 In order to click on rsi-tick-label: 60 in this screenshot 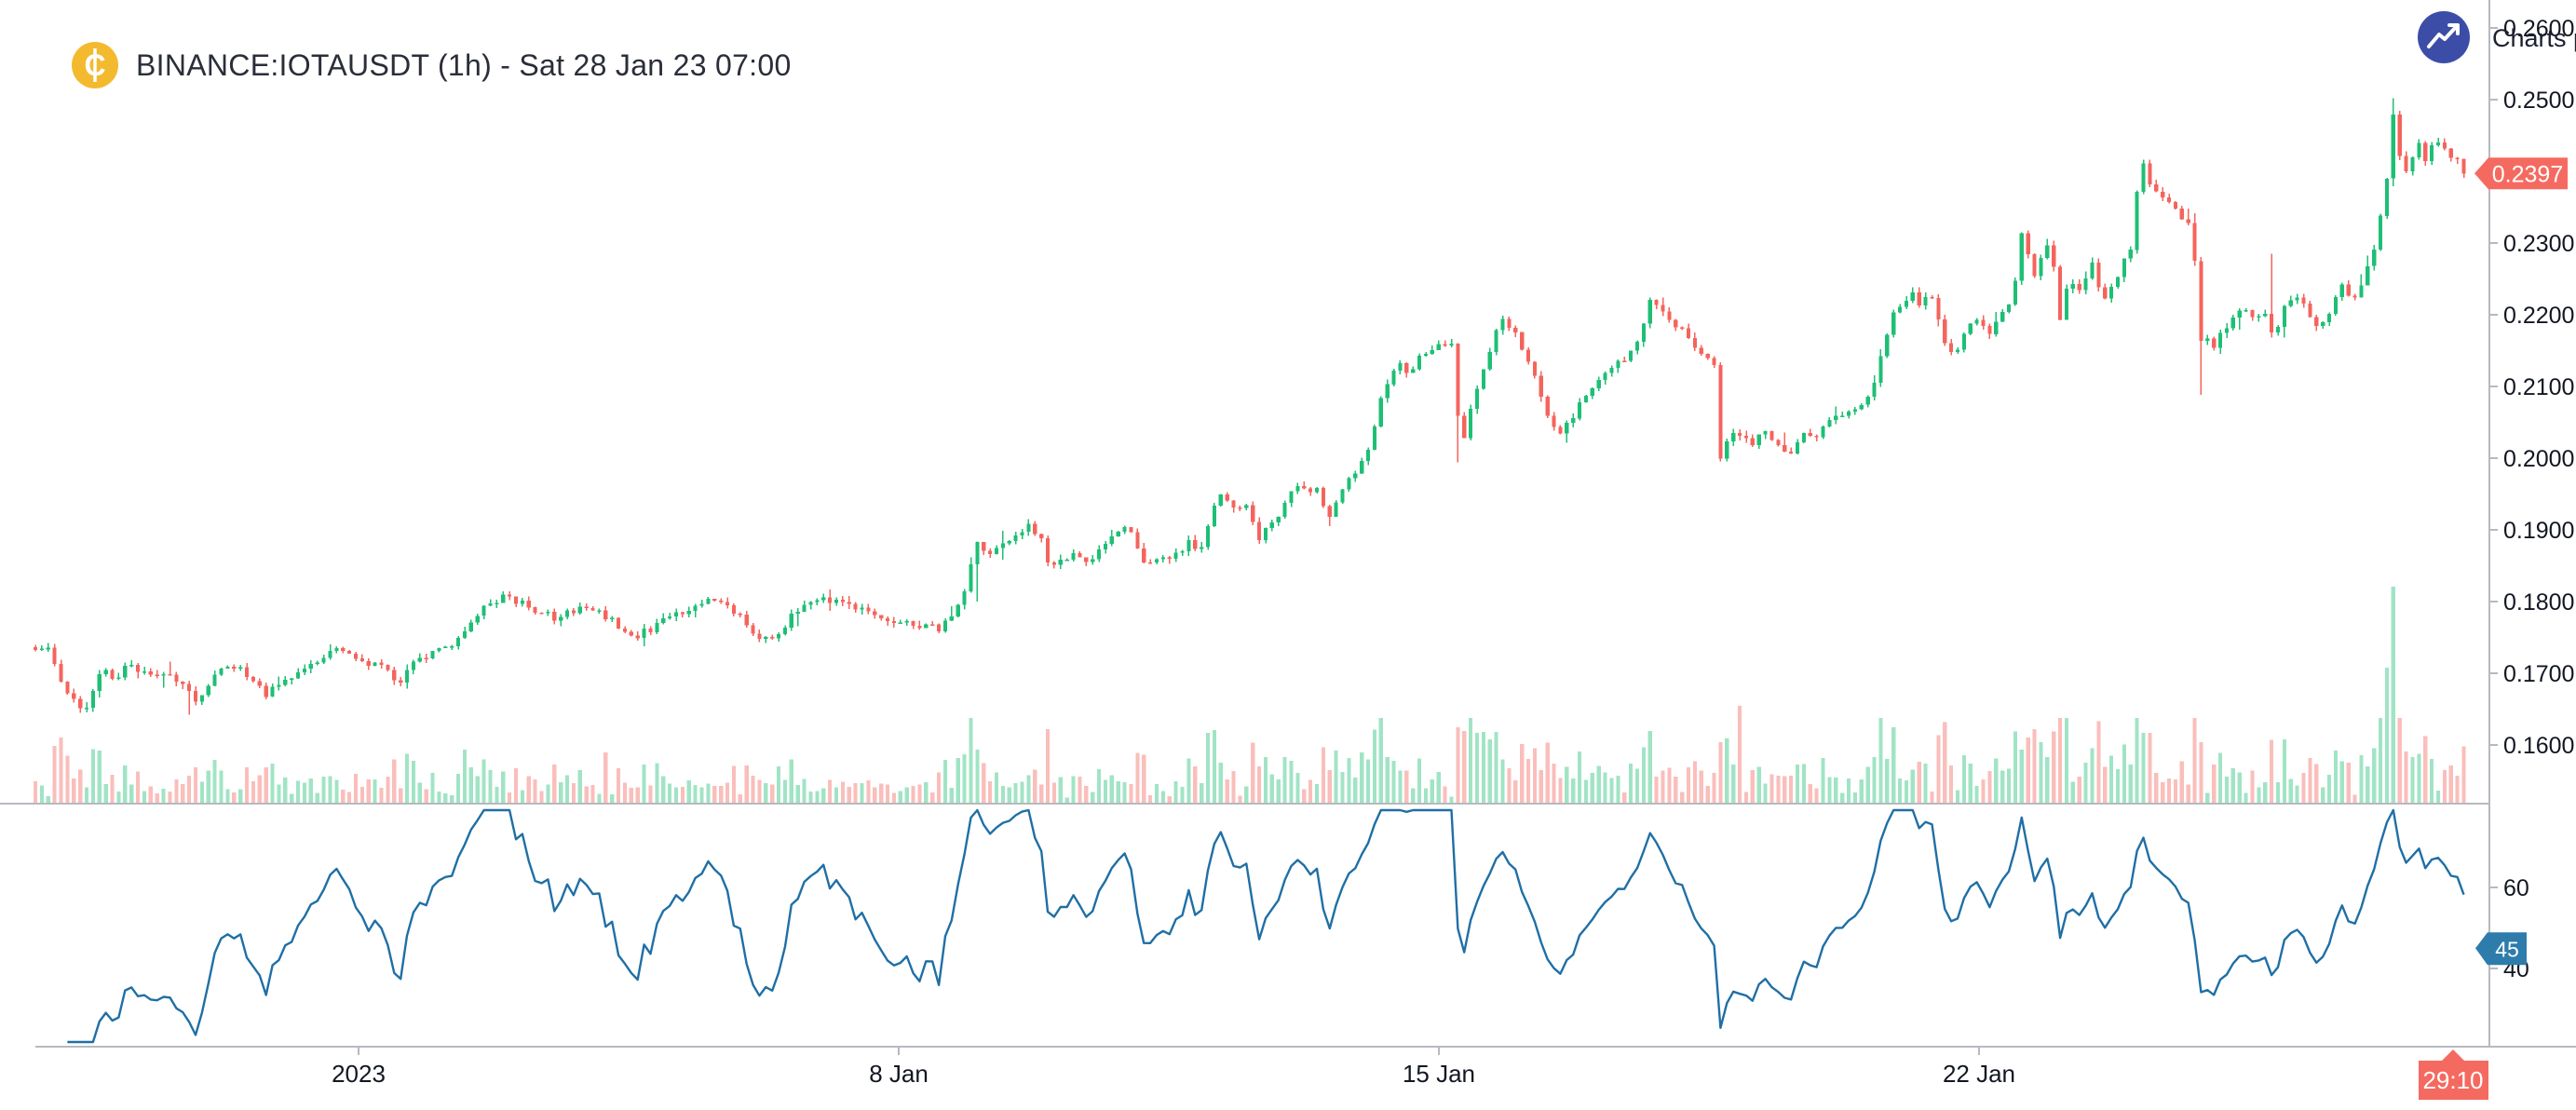, I will do `click(2516, 888)`.